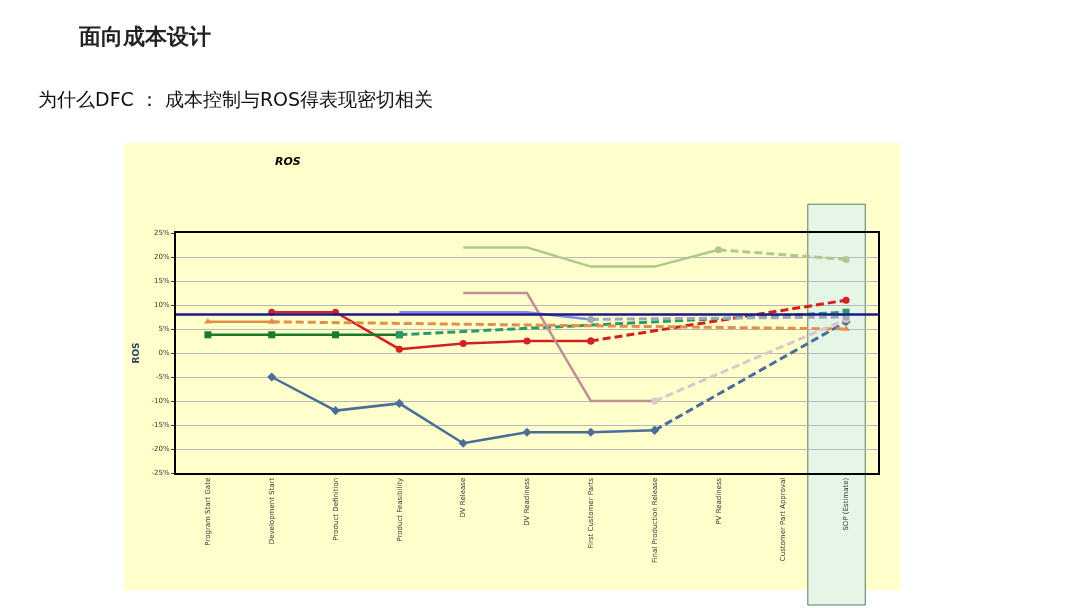 This screenshot has height=608, width=1080. I want to click on chart-subtitle: 为什么DFC ： 成本控制与ROS得表现密切相关, so click(236, 99).